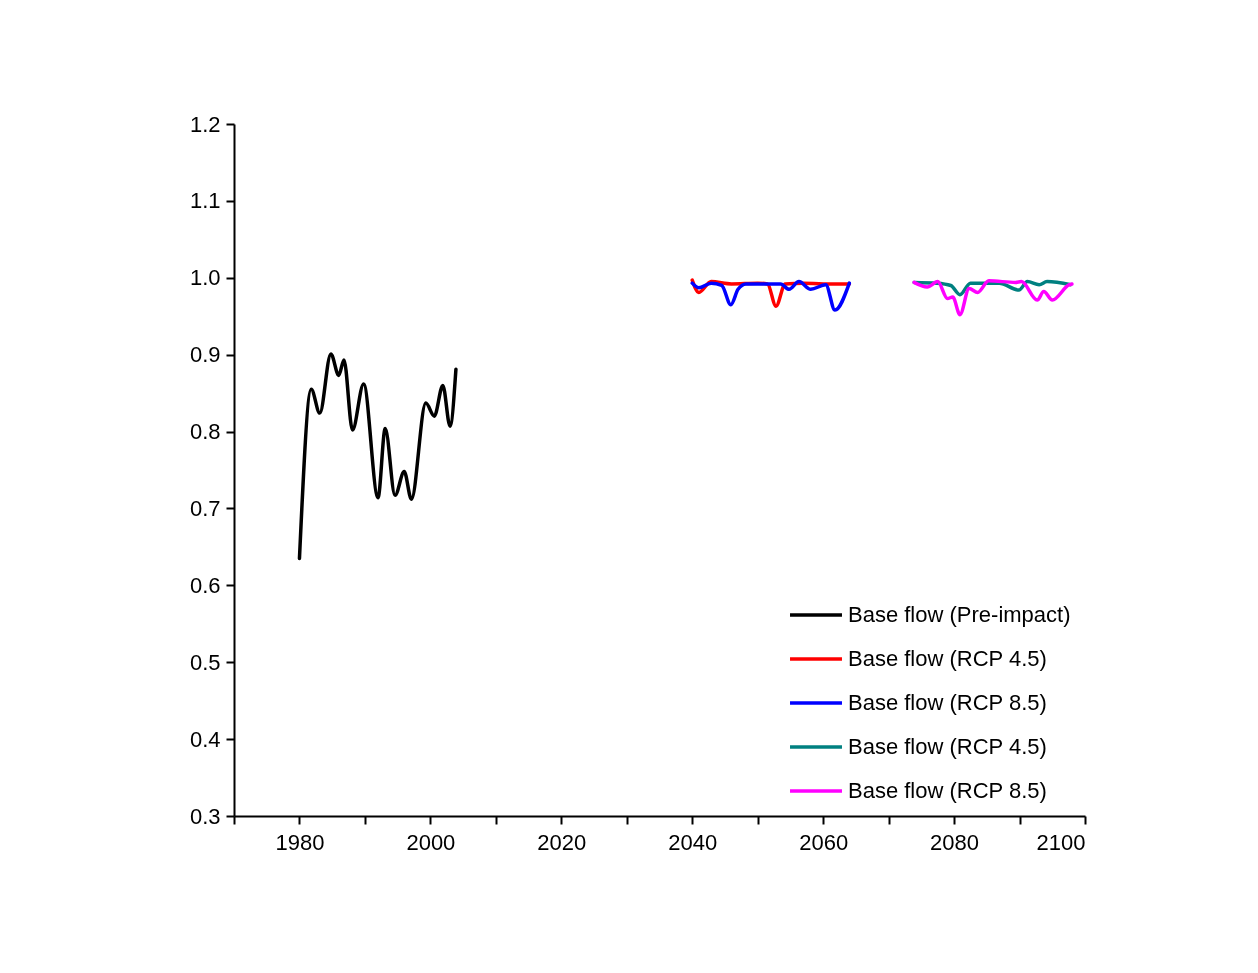 This screenshot has height=973, width=1258. Describe the element at coordinates (205, 278) in the screenshot. I see `y-tick-label: 1.0` at that location.